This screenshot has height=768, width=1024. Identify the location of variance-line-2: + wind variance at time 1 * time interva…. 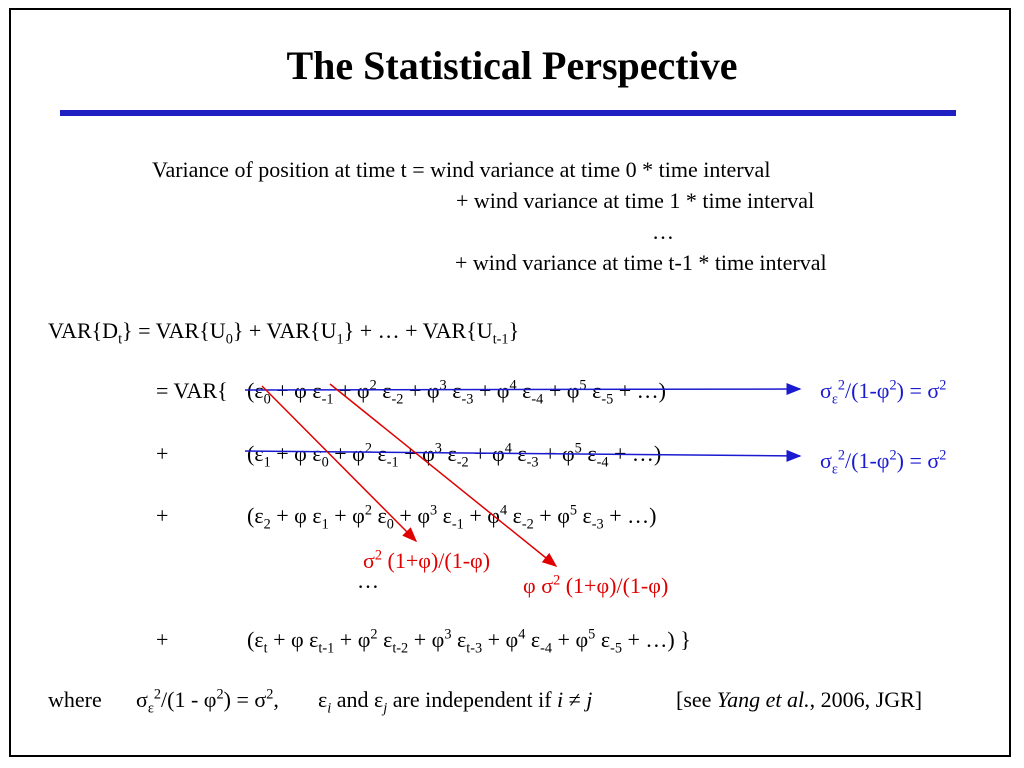
(635, 200).